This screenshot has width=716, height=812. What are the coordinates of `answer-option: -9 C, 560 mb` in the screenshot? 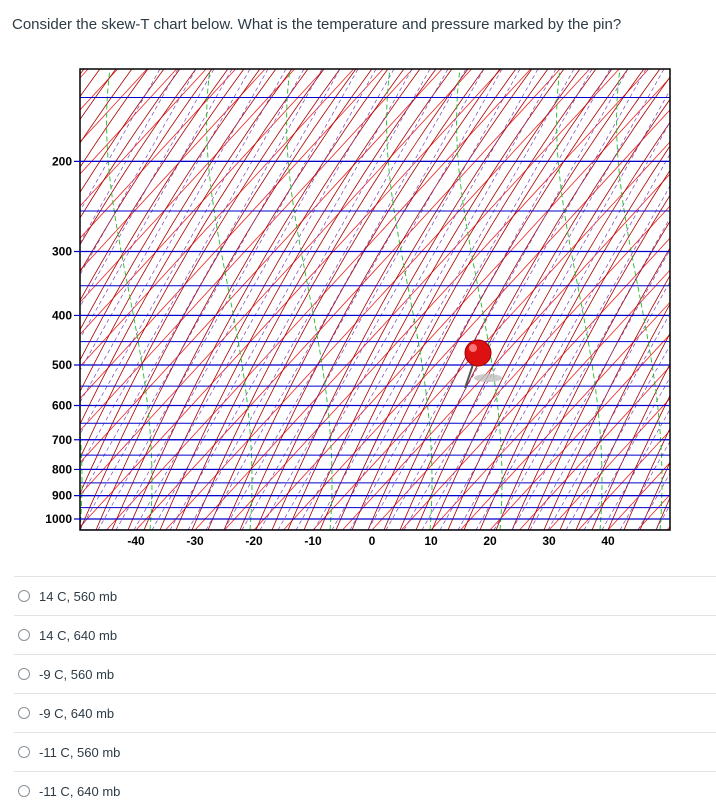 It's located at (365, 673).